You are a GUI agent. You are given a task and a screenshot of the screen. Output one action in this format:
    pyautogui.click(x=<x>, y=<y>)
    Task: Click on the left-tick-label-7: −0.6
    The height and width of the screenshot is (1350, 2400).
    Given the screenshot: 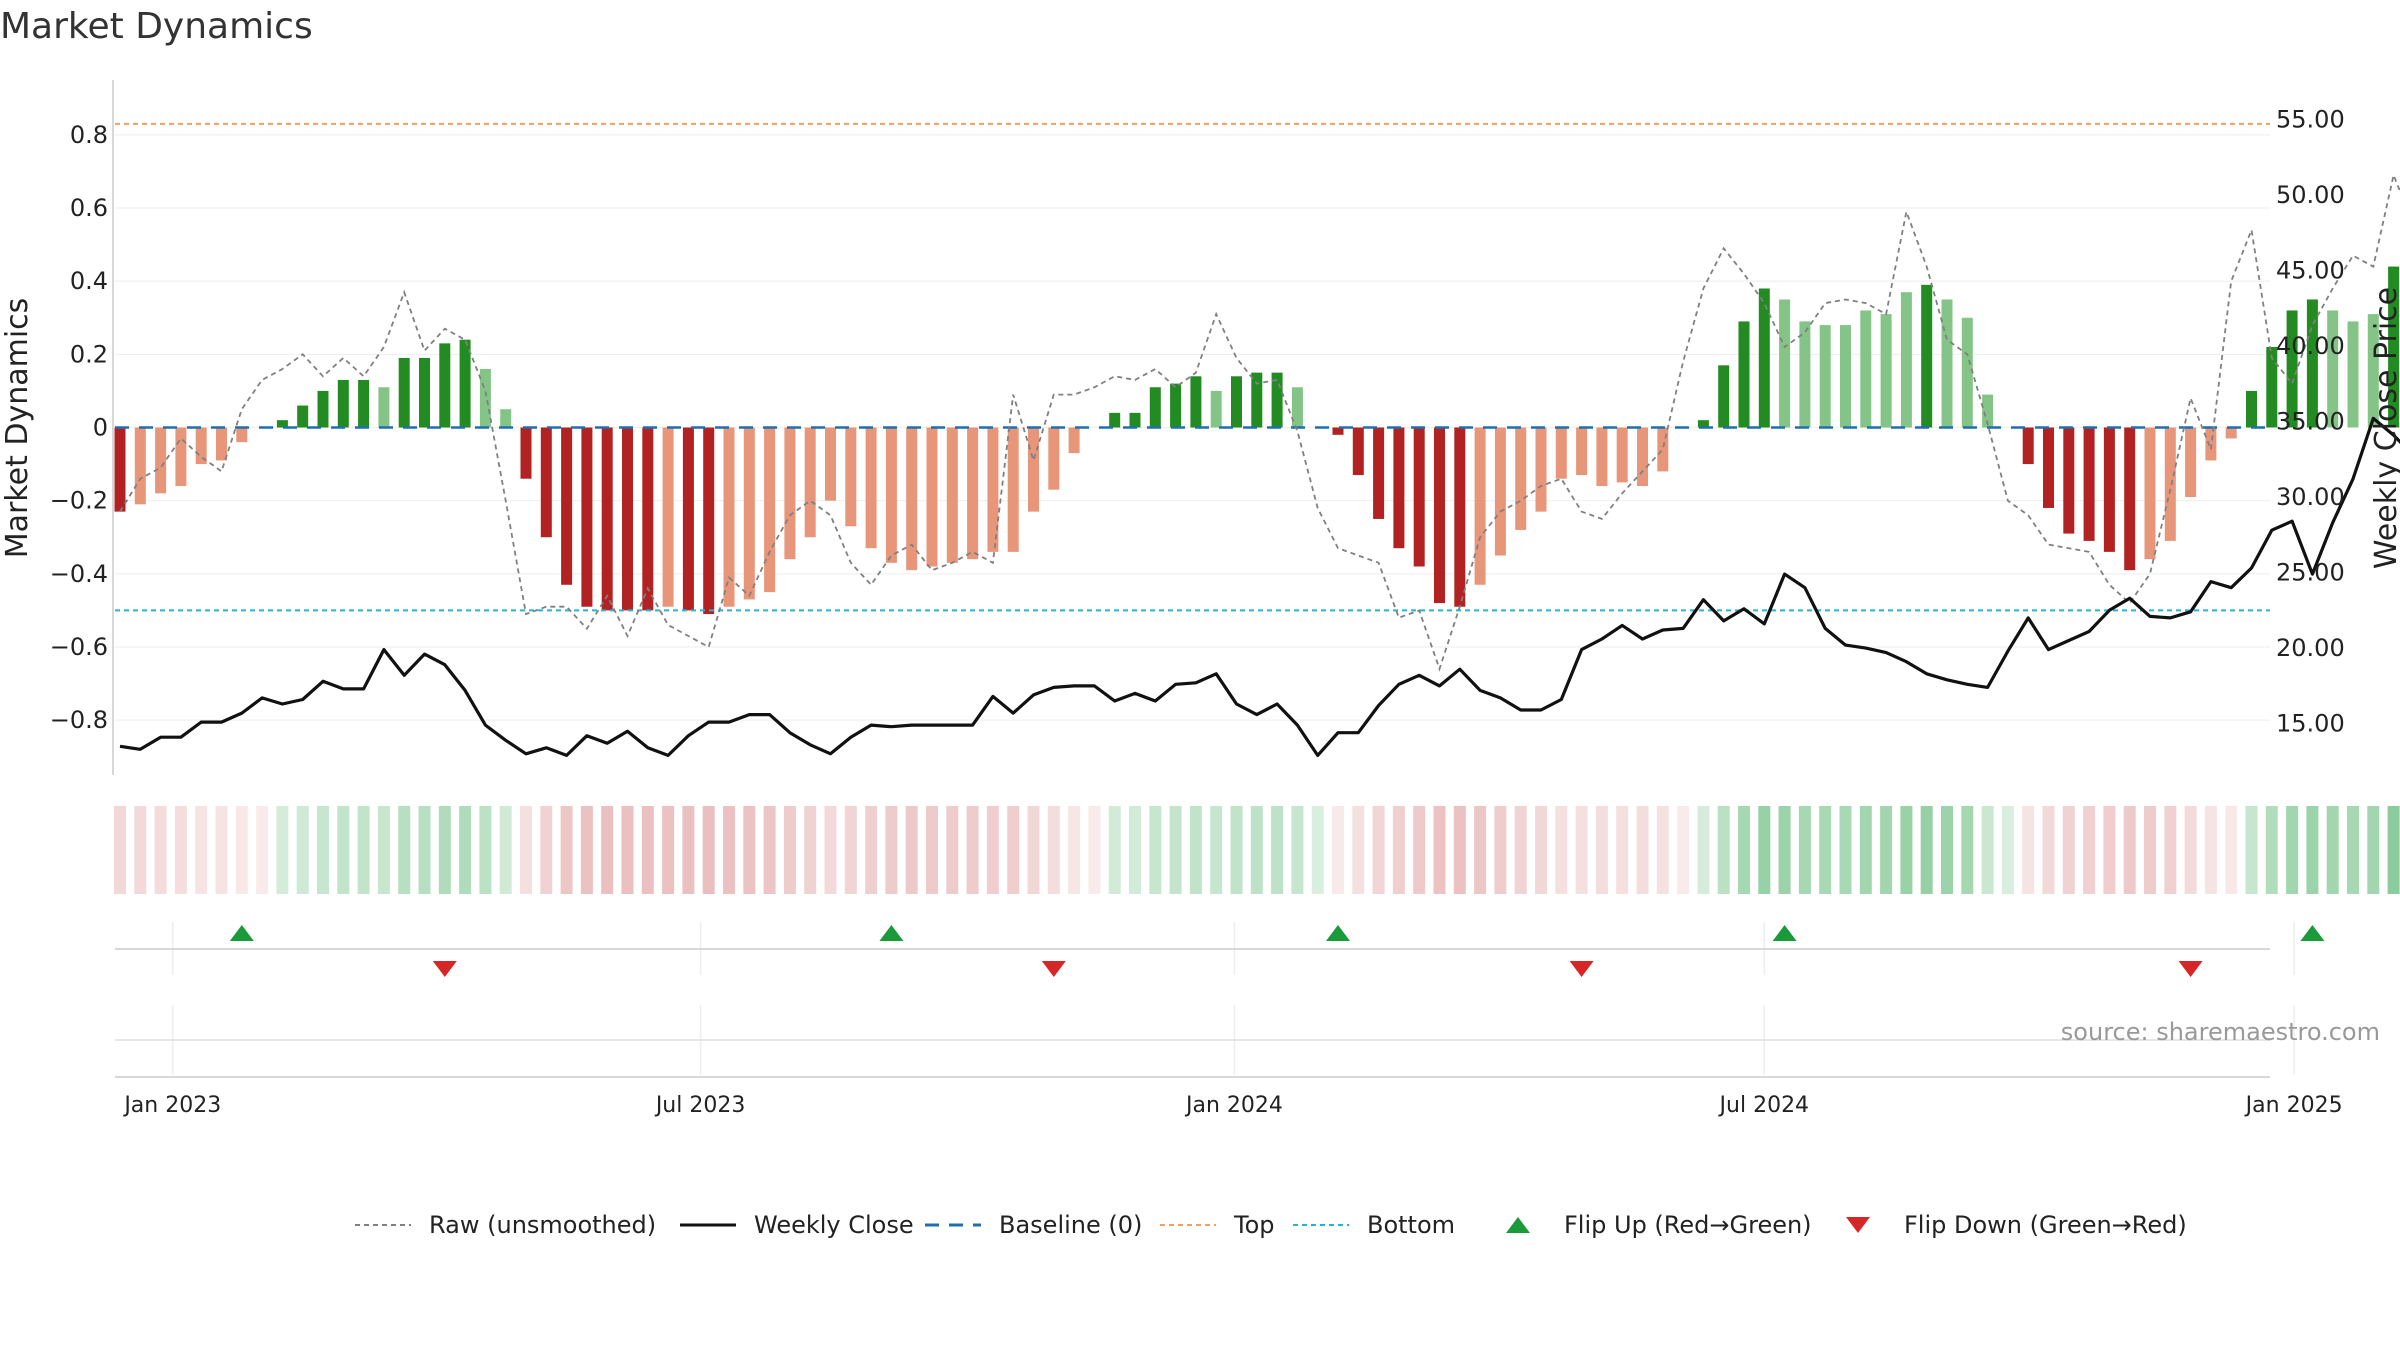 What is the action you would take?
    pyautogui.click(x=79, y=647)
    